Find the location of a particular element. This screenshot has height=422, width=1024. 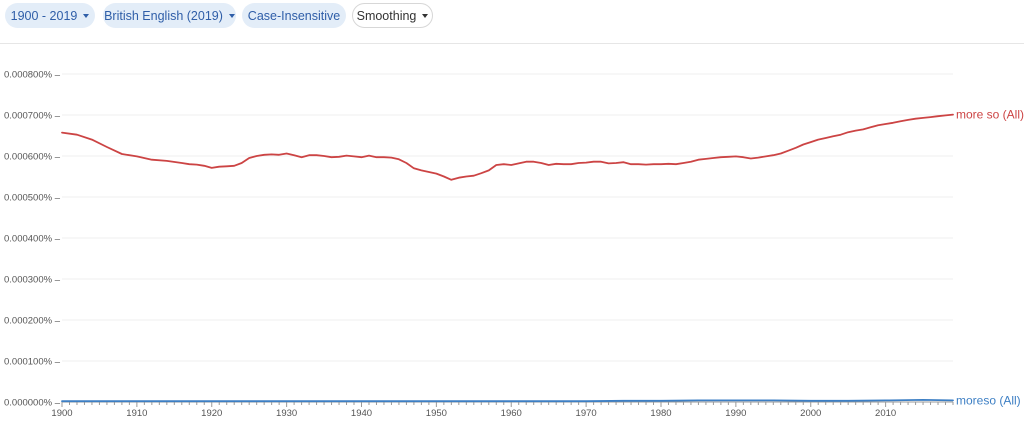

y-tick-label: 0.000300% – is located at coordinates (32, 280).